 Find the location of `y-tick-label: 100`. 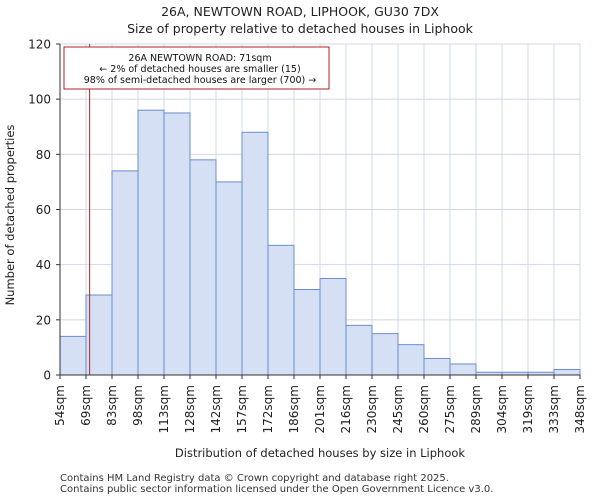

y-tick-label: 100 is located at coordinates (39, 100).